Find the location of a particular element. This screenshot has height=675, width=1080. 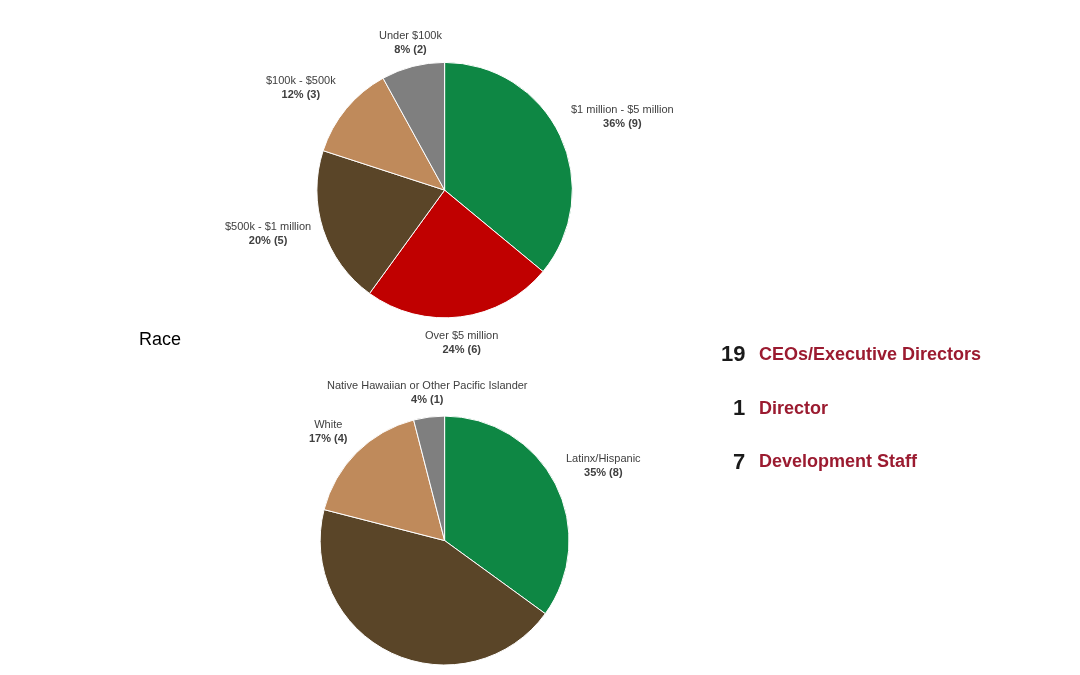

slice-label: $500k - $1 million is located at coordinates (268, 226).